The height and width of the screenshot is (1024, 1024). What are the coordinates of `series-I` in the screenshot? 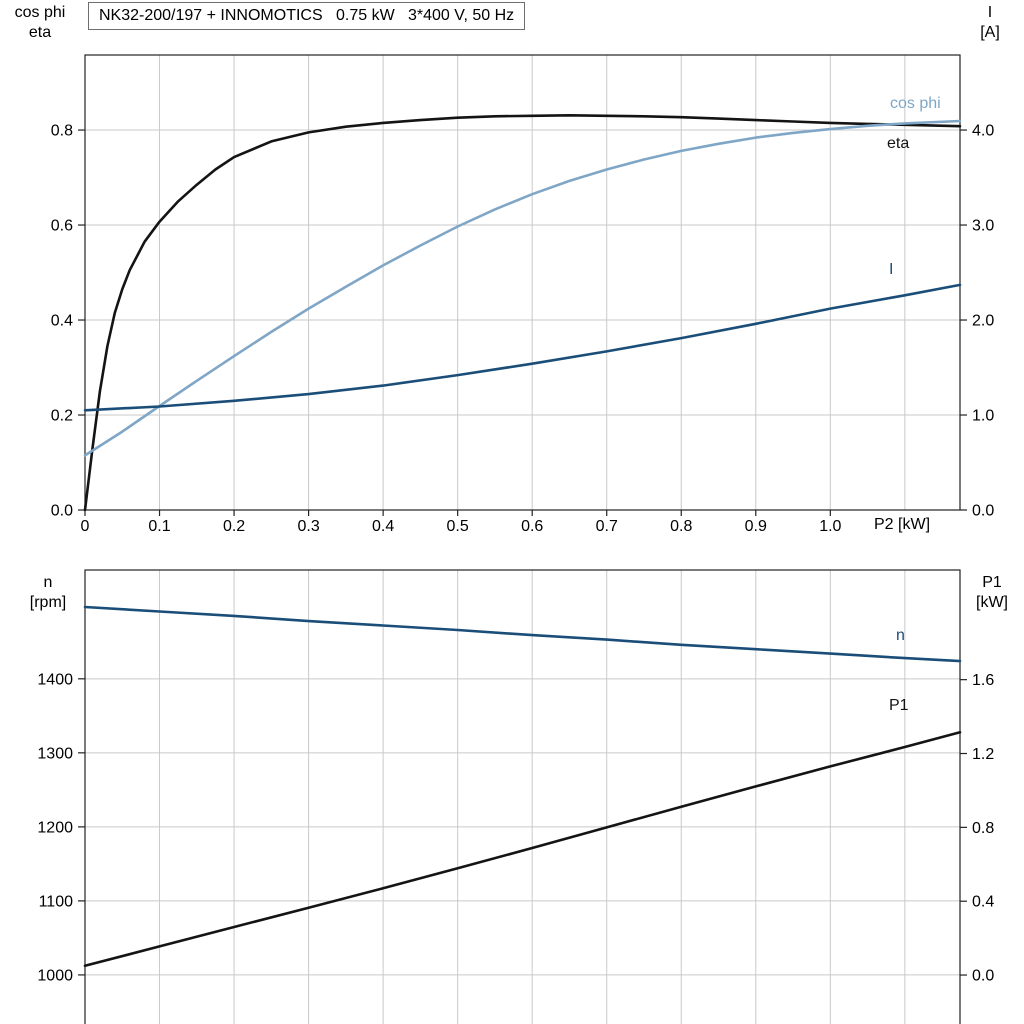 It's located at (522, 347).